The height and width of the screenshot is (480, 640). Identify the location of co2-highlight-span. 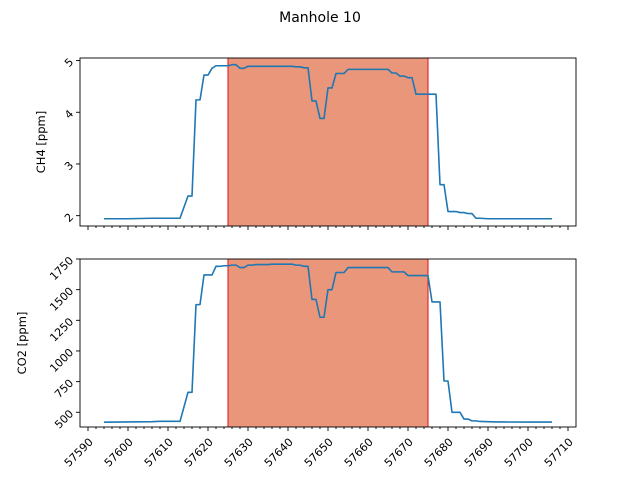
(328, 343).